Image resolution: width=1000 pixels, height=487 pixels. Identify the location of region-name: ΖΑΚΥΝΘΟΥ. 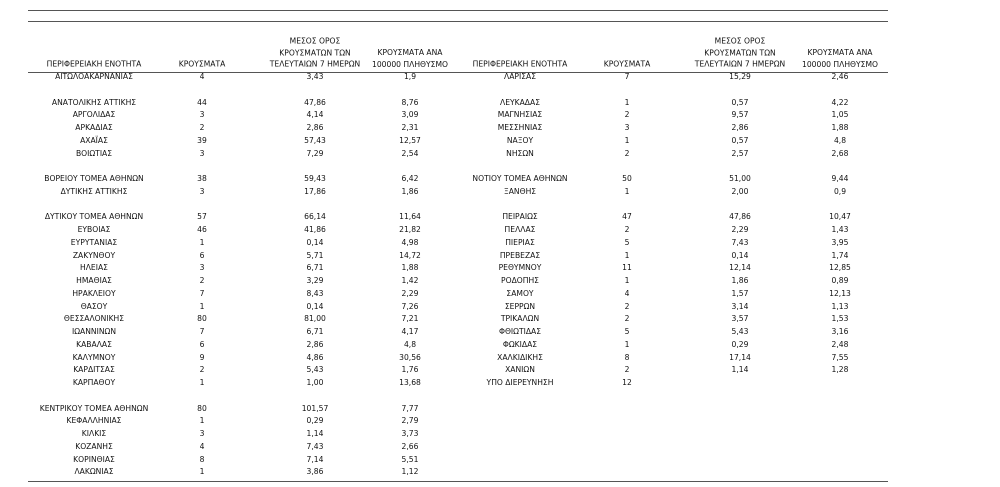
(94, 255).